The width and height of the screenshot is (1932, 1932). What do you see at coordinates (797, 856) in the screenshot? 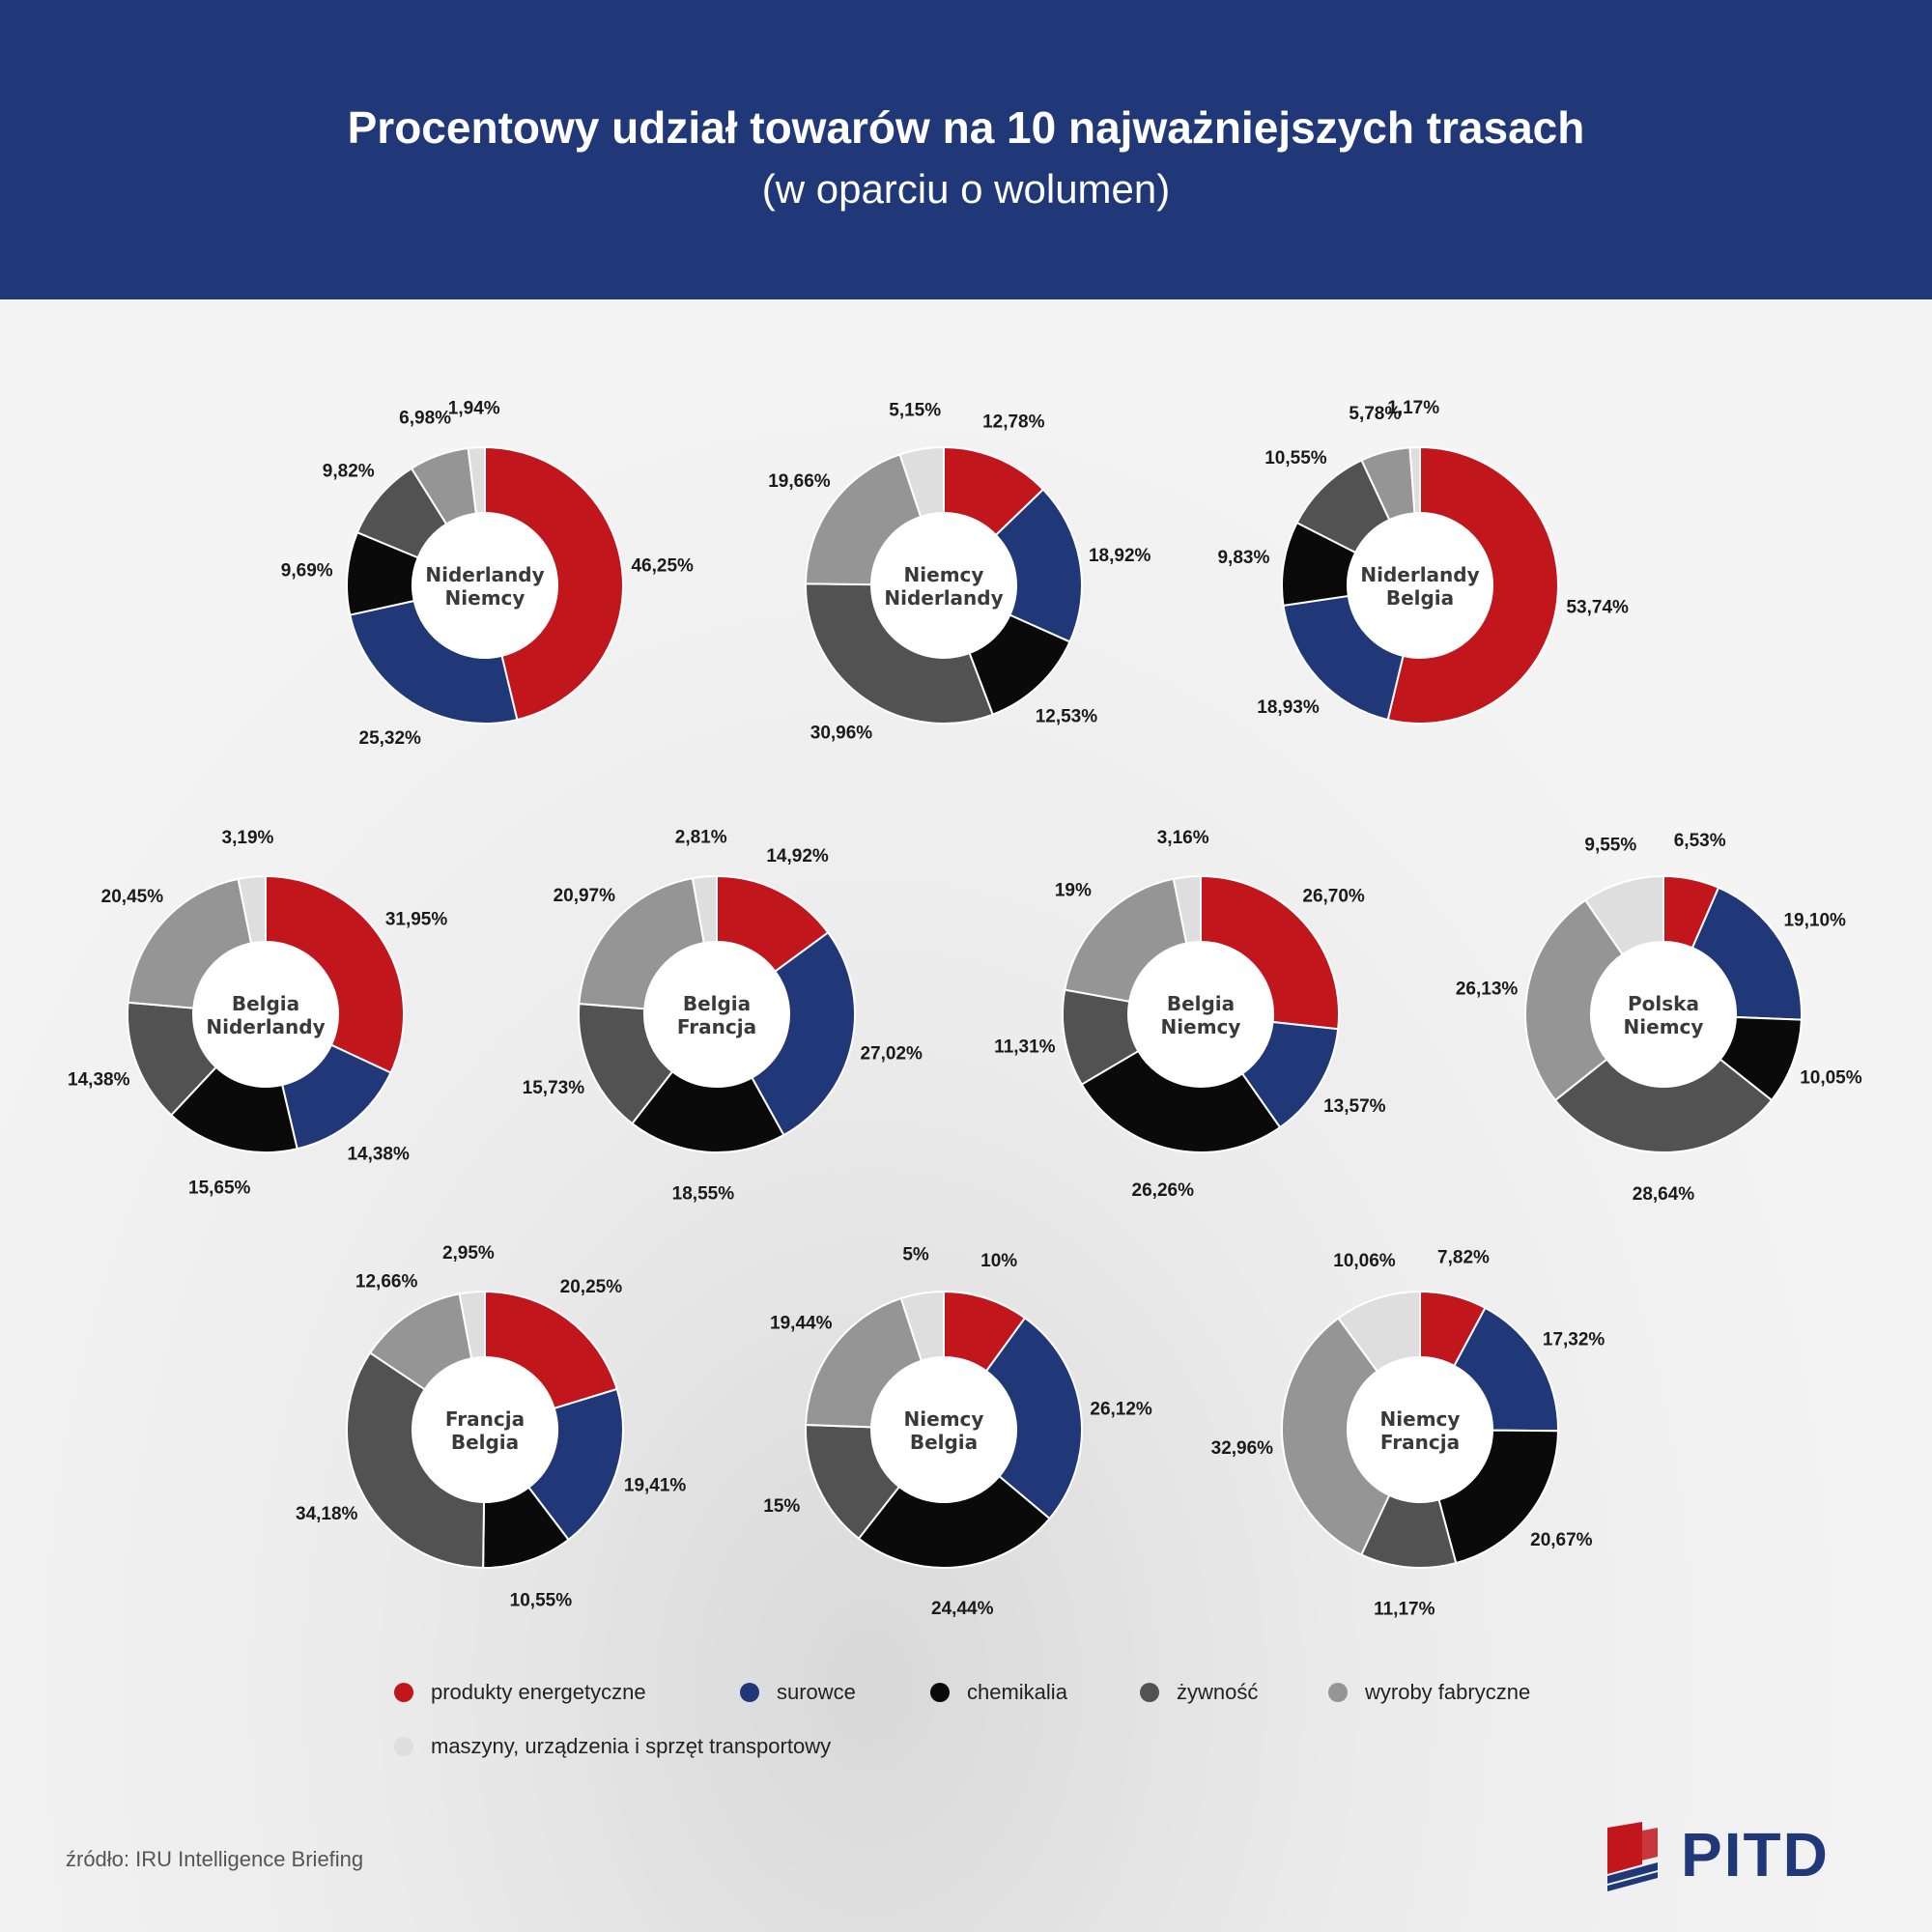
I see `slice-value-label: 14,92%` at bounding box center [797, 856].